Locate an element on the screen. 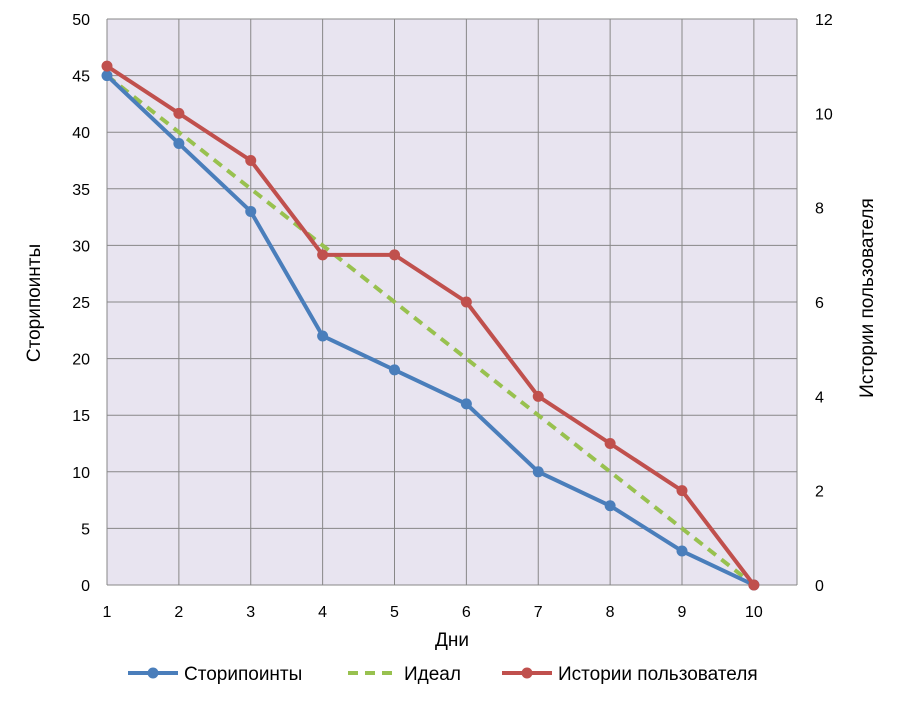 Image resolution: width=899 pixels, height=708 pixels. x-tick-label: 3 is located at coordinates (250, 612).